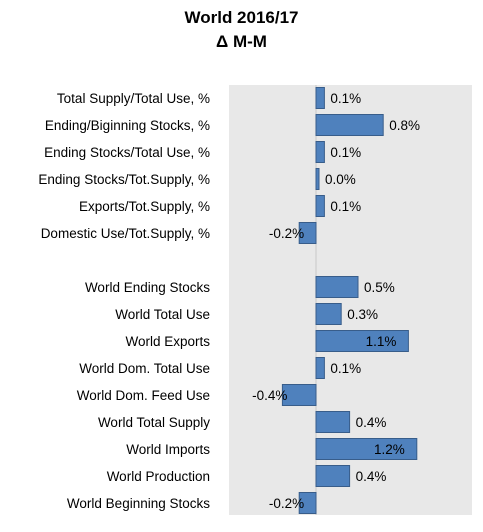 The image size is (483, 532). I want to click on chart-title-block: World 2016/17 Δ M-M, so click(241, 30).